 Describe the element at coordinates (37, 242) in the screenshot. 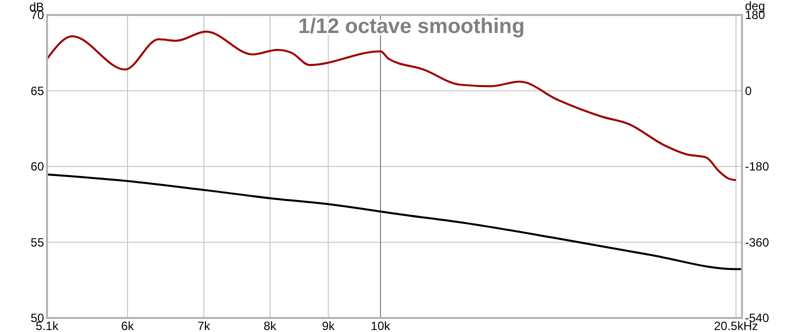

I see `y-tick-label: 55` at that location.